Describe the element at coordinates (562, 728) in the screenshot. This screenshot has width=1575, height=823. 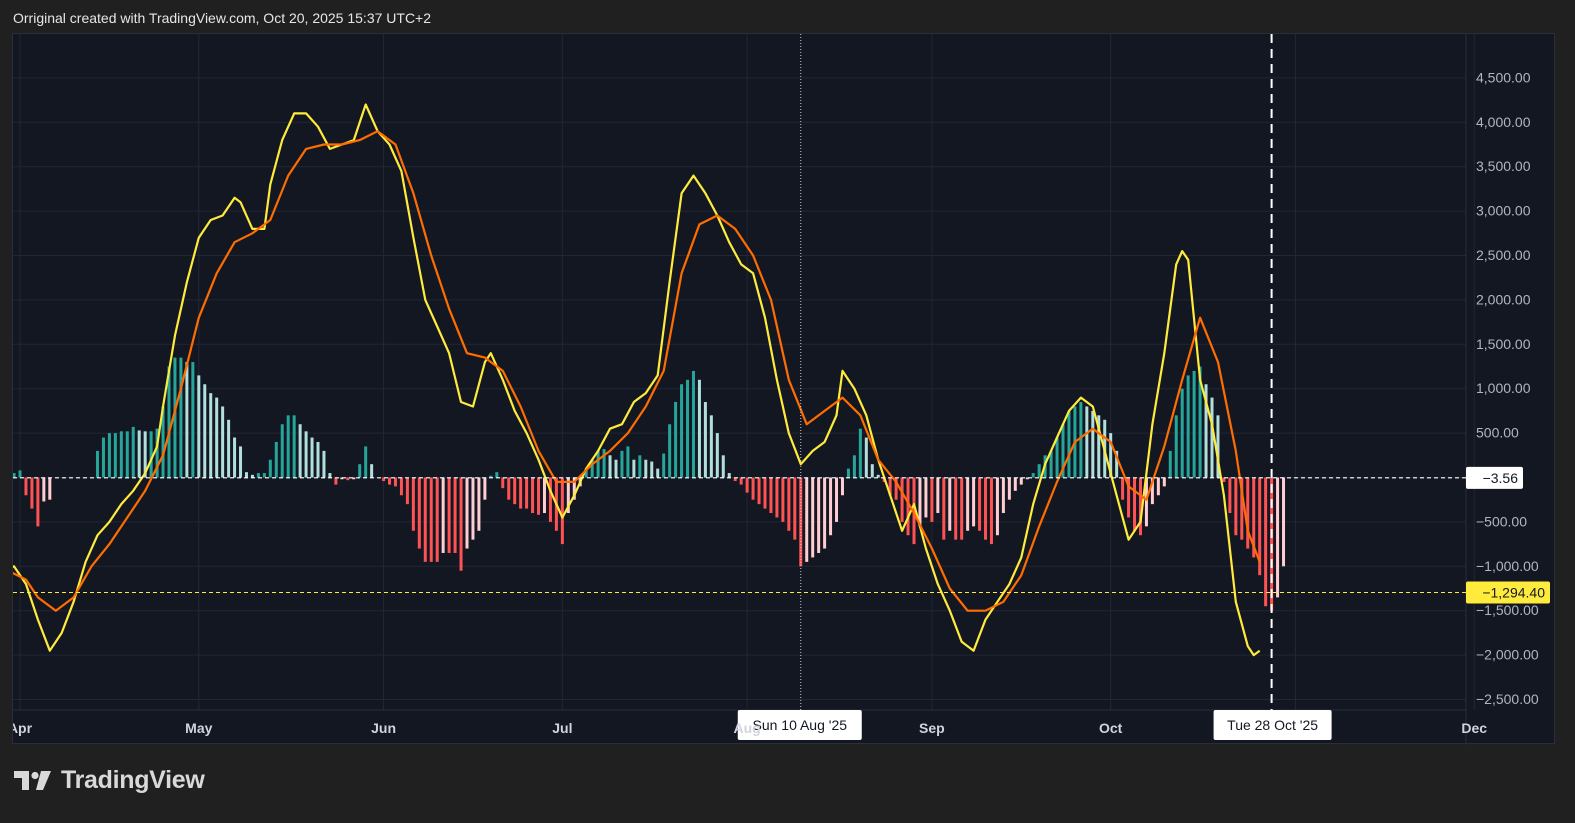
I see `x-tick-label: Jul` at that location.